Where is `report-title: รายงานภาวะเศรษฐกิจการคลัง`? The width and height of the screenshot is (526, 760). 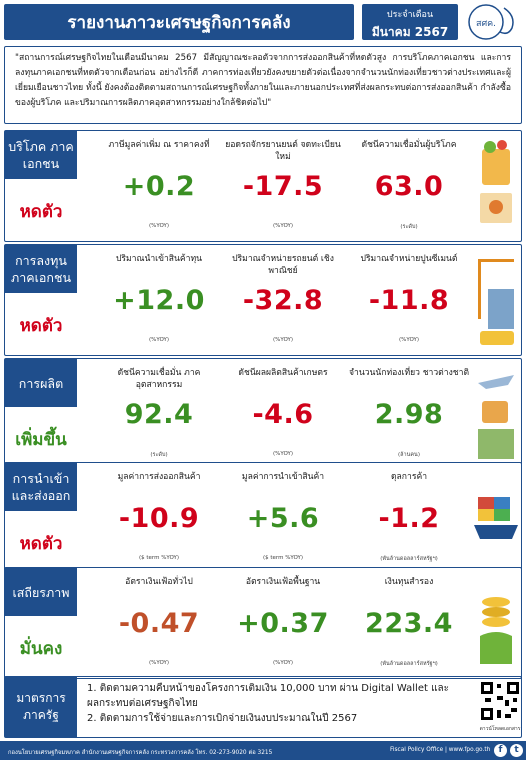
report-title: รายงานภาวะเศรษฐกิจการคลัง is located at coordinates (179, 22).